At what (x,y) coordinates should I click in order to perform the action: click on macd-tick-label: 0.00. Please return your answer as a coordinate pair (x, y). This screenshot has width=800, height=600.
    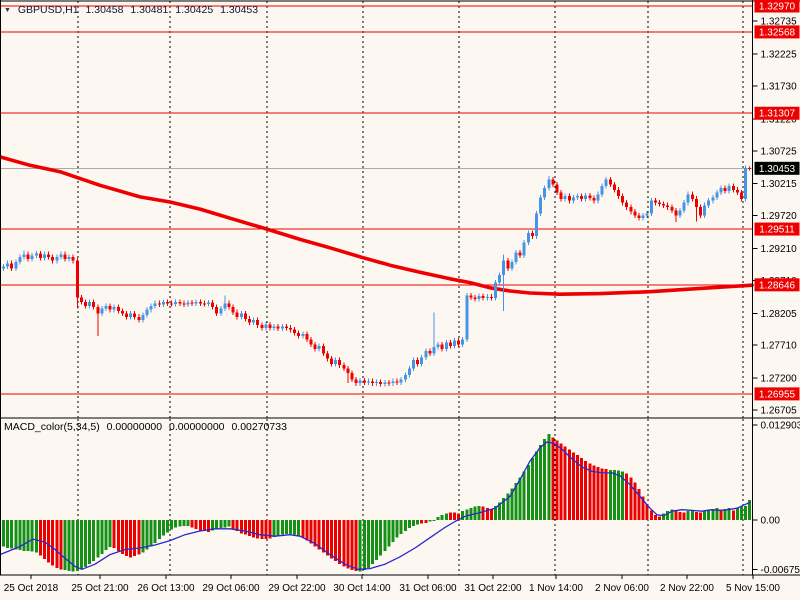
    Looking at the image, I should click on (771, 521).